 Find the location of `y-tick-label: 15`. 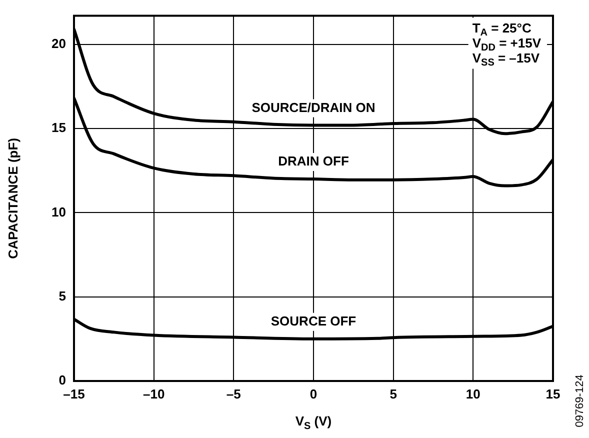

y-tick-label: 15 is located at coordinates (59, 128).